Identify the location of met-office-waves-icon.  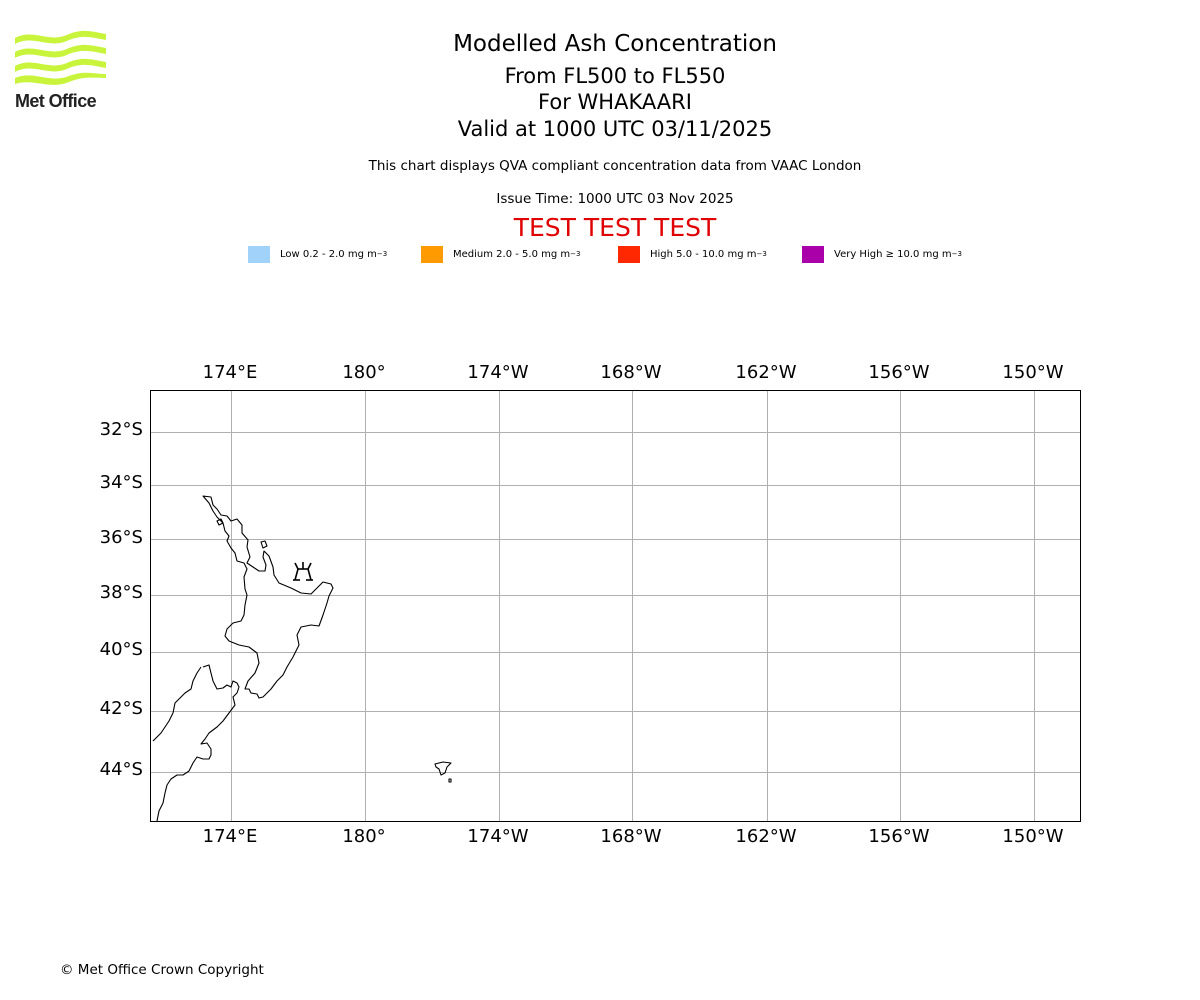
(60, 57).